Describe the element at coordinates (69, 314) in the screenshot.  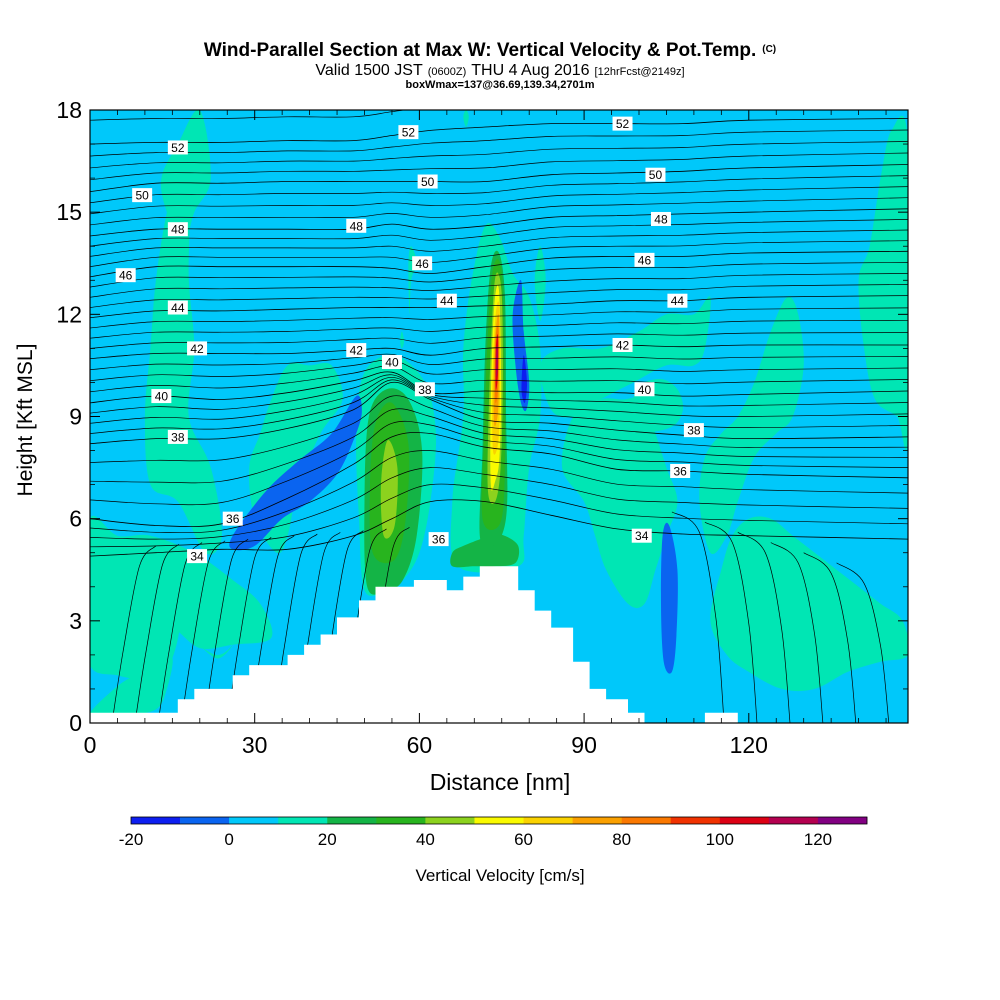
I see `y-tick-label: 12` at that location.